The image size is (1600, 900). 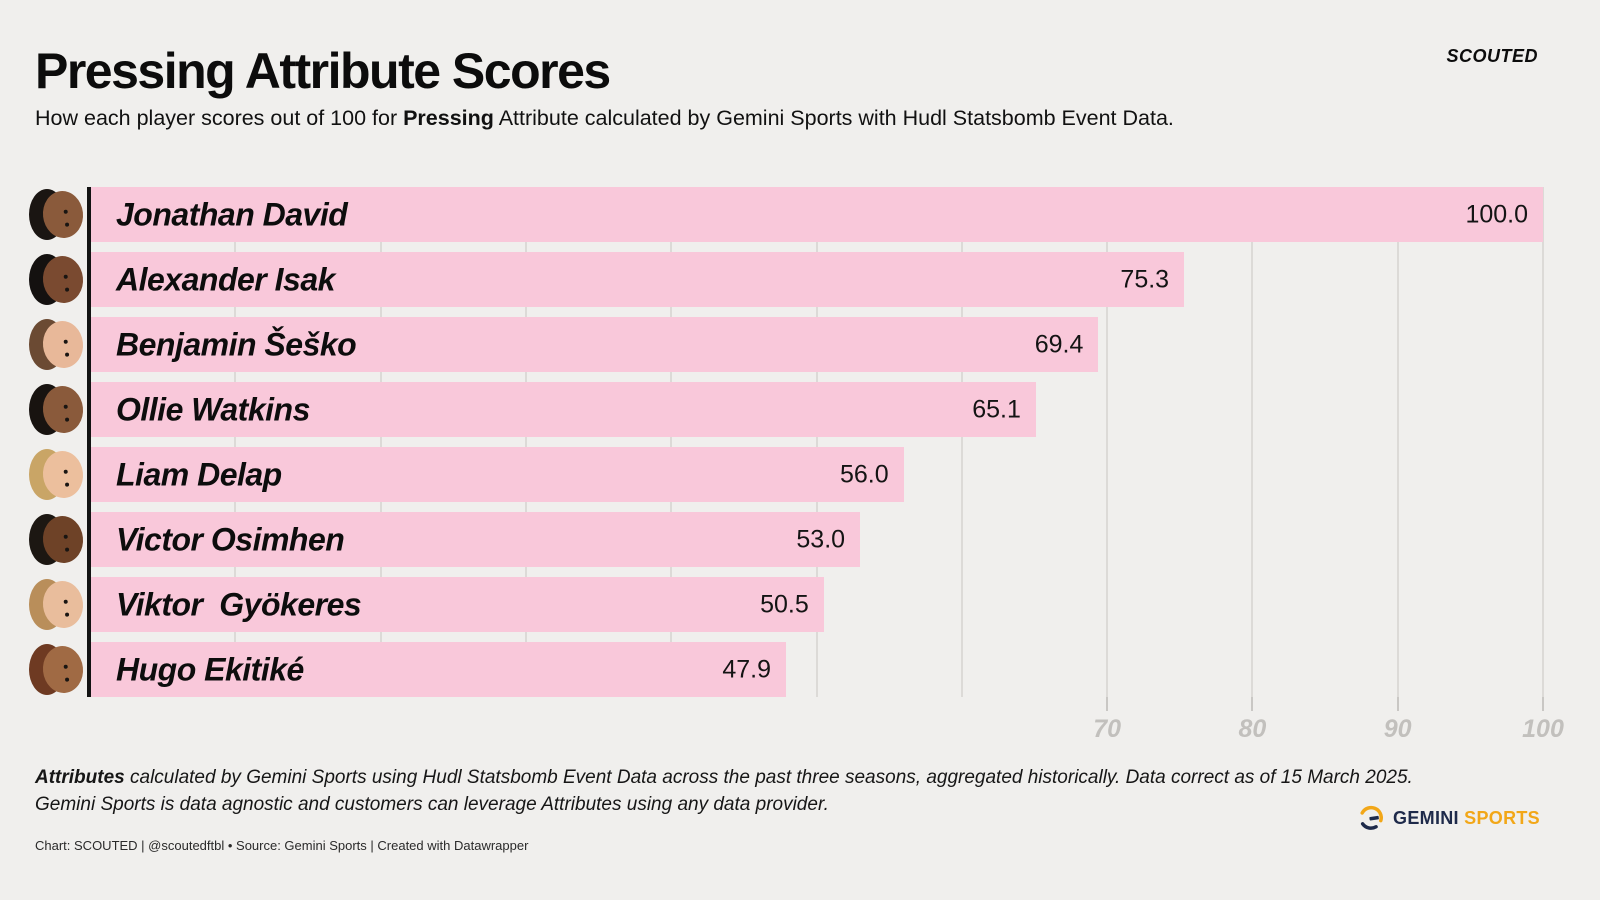 I want to click on bar-row: Victor Osimhen 53.0, so click(x=786, y=539).